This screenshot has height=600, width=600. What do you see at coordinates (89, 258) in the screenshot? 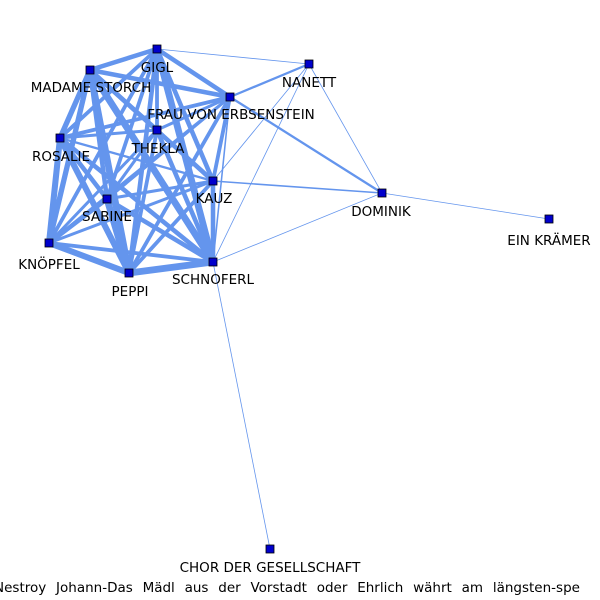
I see `edge-knoepfel-peppi` at bounding box center [89, 258].